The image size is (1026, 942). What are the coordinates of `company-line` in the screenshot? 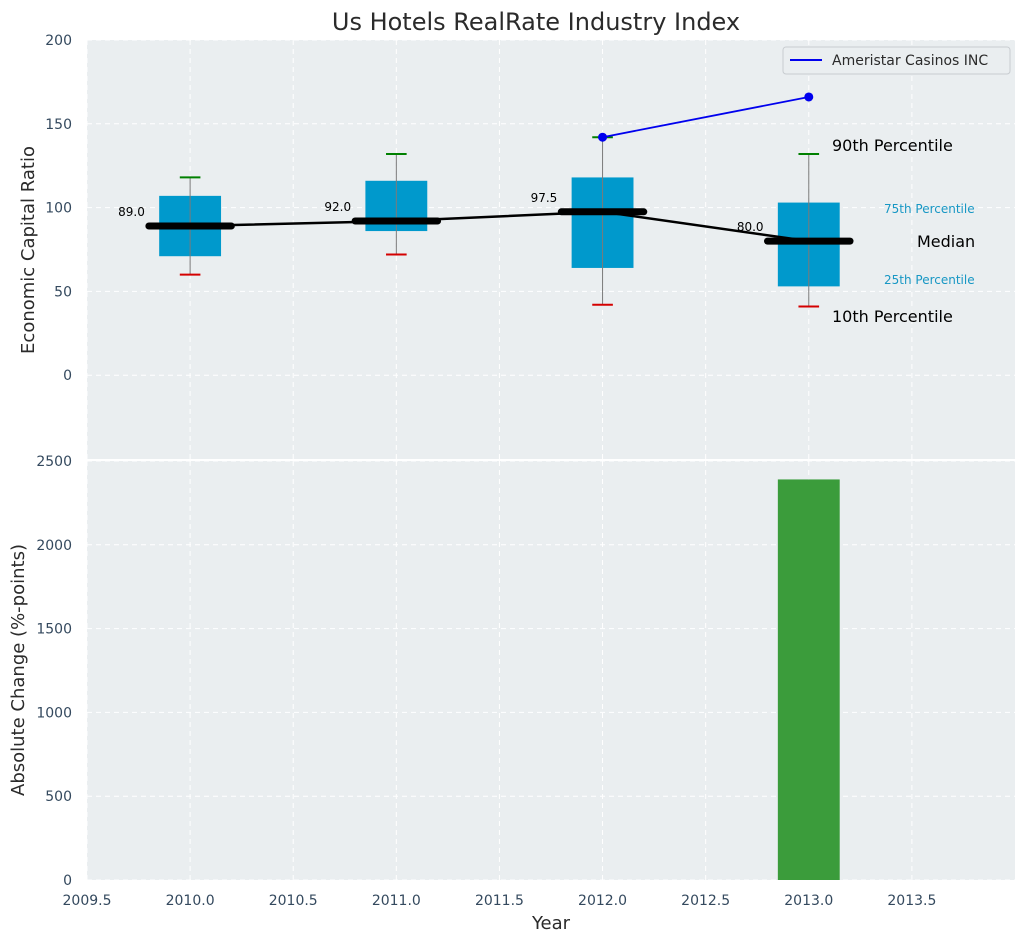 It's located at (705, 117).